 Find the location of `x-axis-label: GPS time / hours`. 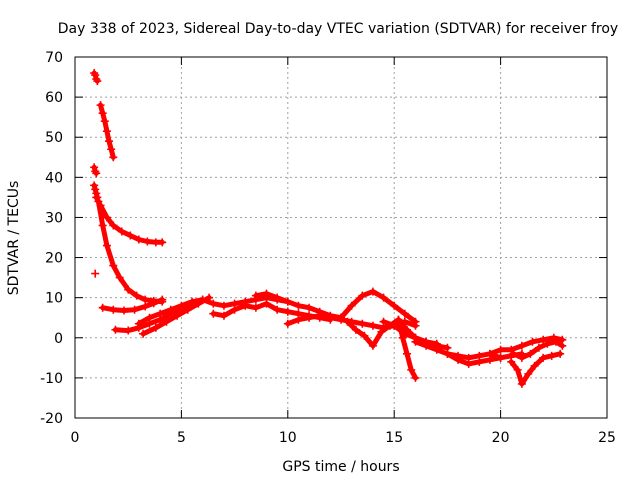

x-axis-label: GPS time / hours is located at coordinates (340, 467).